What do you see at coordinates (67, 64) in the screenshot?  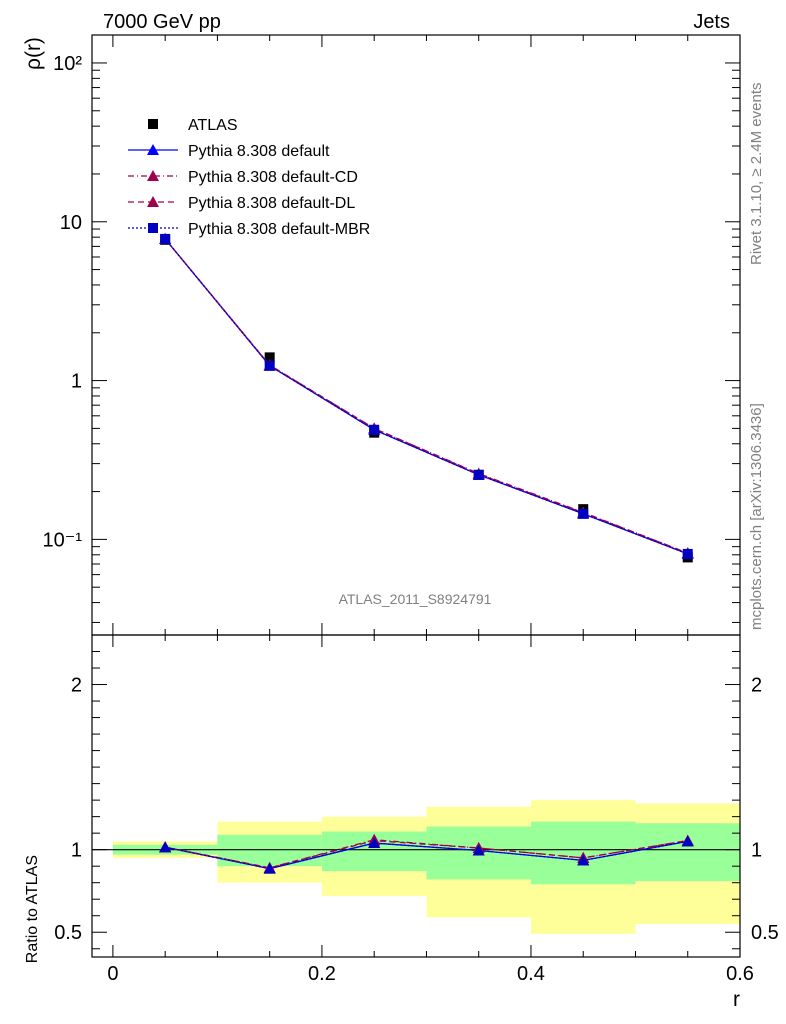 I see `y-tick-label: 10²` at bounding box center [67, 64].